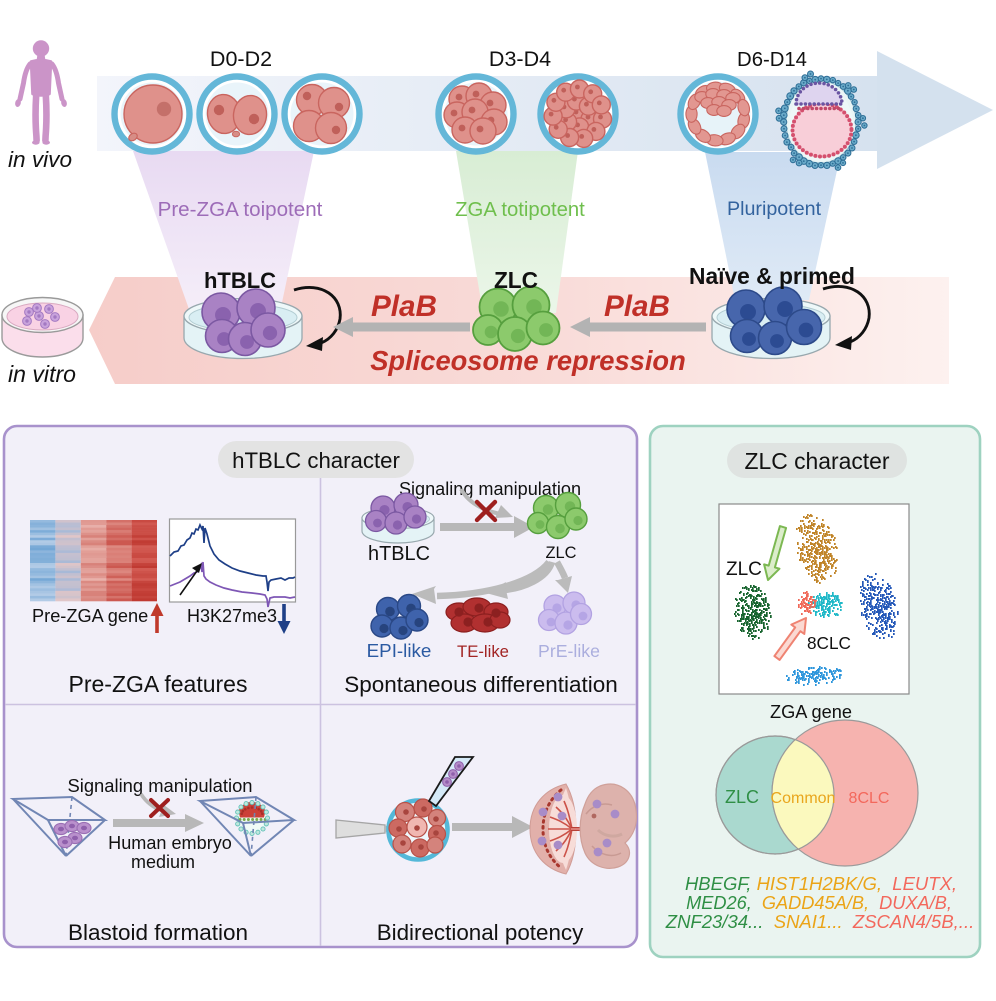  What do you see at coordinates (480, 932) in the screenshot?
I see `svg-text: Bidirectional potency` at bounding box center [480, 932].